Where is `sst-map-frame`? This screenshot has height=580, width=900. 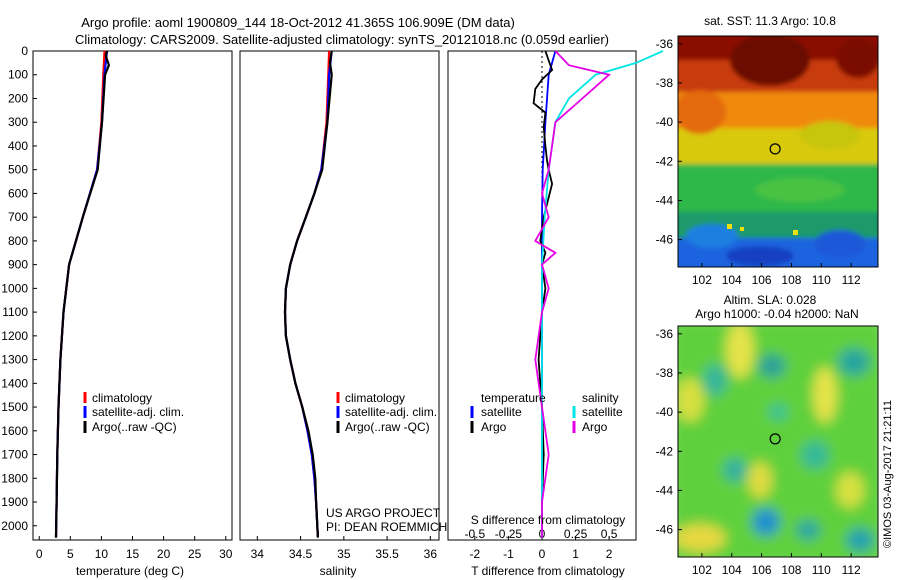
sst-map-frame is located at coordinates (778, 151).